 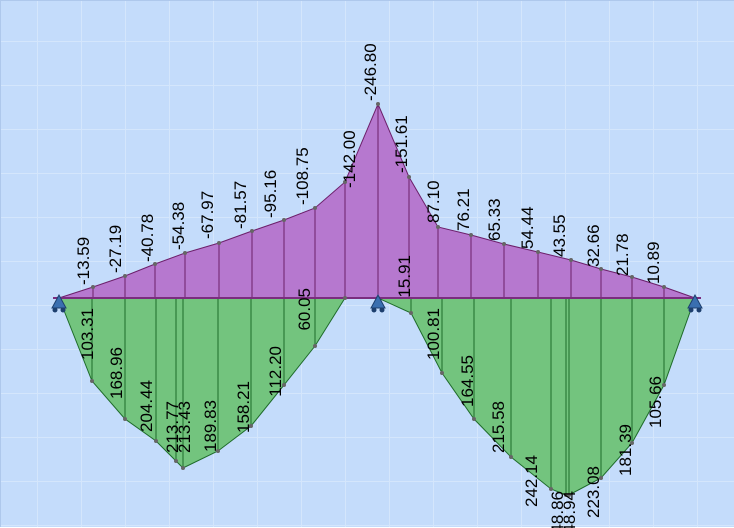 I want to click on moment-value-label: -95.16, so click(x=270, y=194).